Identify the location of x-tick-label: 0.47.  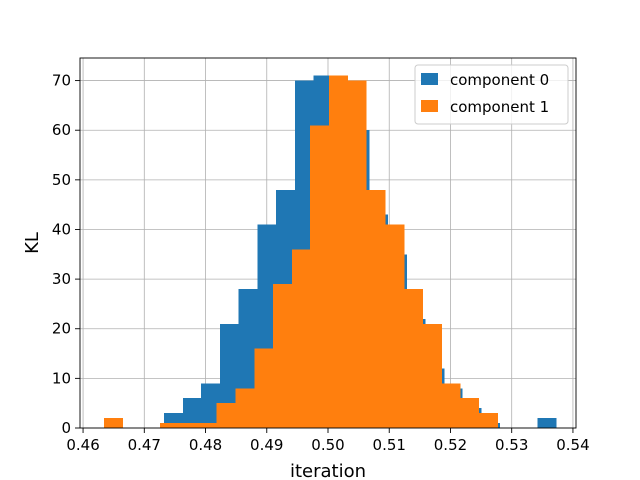
(144, 445).